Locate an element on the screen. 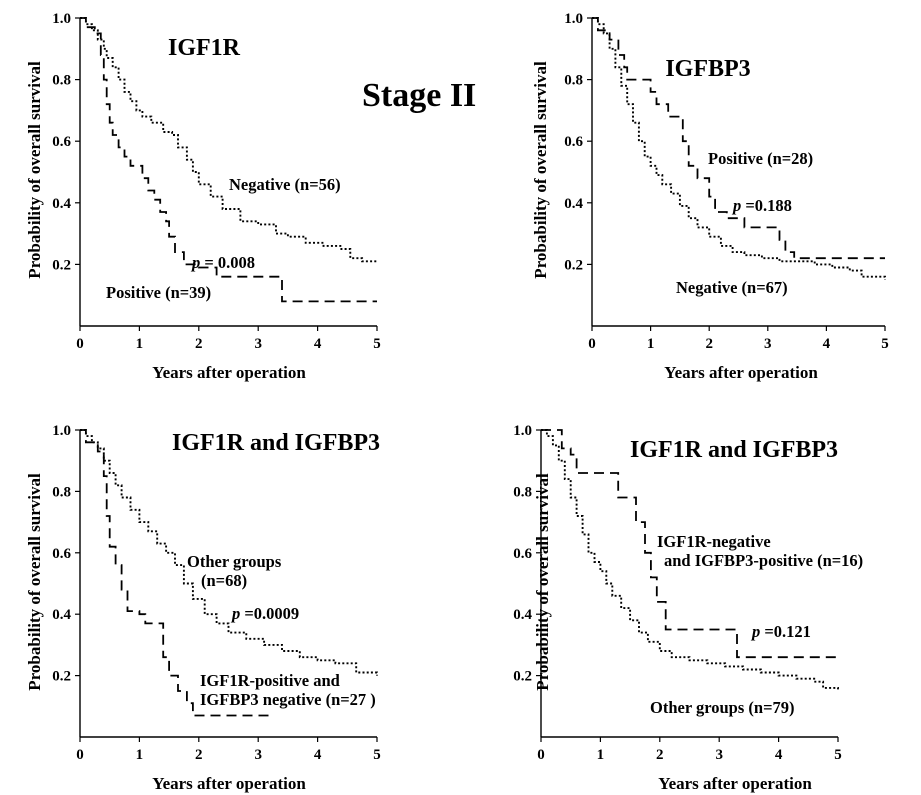 The width and height of the screenshot is (921, 795). panel-igfbp3-p-value-text: =0.188 is located at coordinates (766, 205).